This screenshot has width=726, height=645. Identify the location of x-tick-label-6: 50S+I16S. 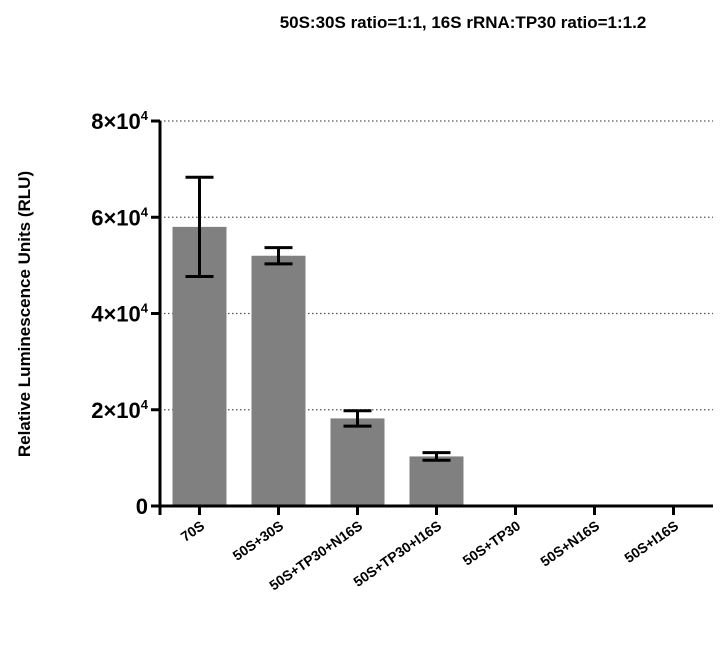
(651, 541).